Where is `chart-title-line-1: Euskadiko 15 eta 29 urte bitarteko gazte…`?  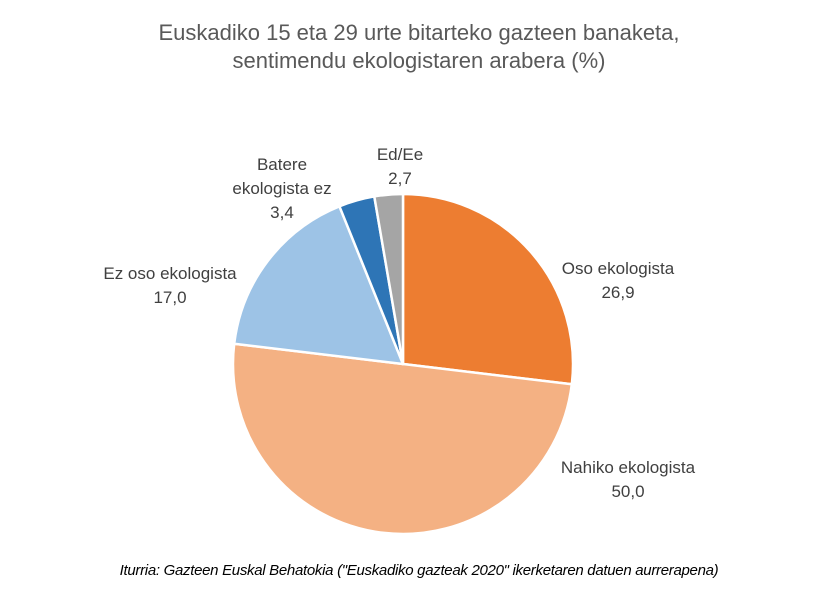
chart-title-line-1: Euskadiko 15 eta 29 urte bitarteko gazte… is located at coordinates (419, 32).